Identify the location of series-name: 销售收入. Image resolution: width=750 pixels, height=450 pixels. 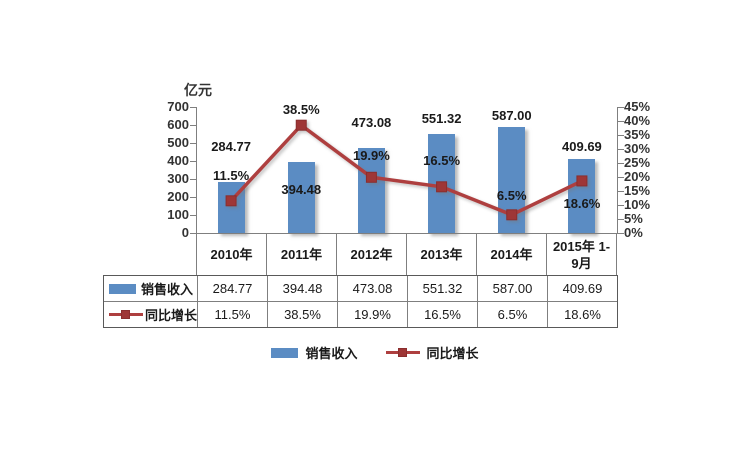
(167, 289).